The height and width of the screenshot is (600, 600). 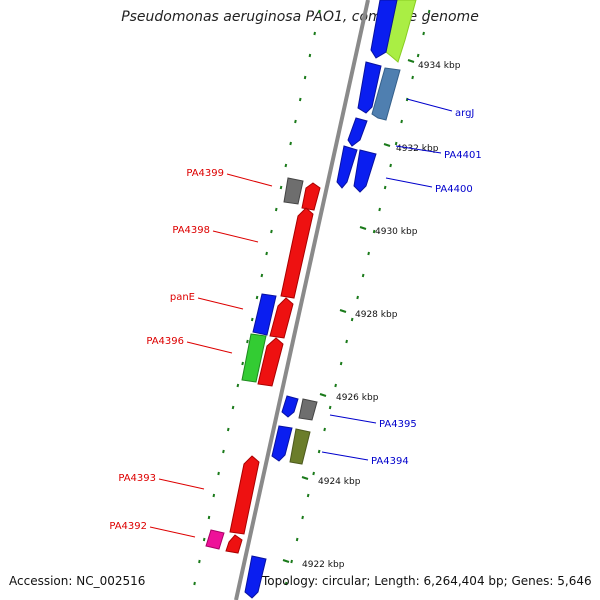 What do you see at coordinates (137, 478) in the screenshot?
I see `gene-label-pa4393: PA4393` at bounding box center [137, 478].